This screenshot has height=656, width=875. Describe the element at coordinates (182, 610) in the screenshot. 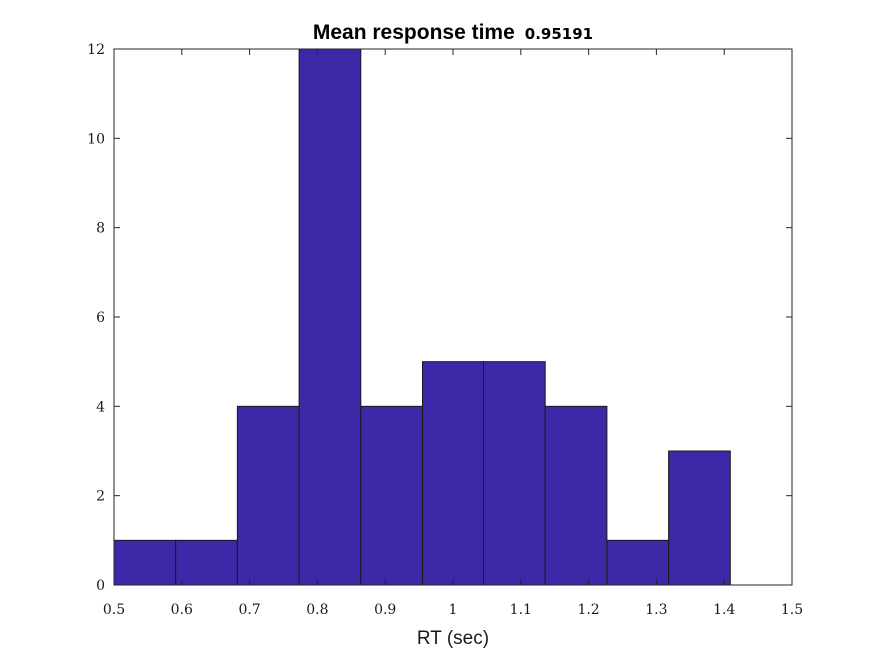

I see `x-tick-label: 0.6` at that location.